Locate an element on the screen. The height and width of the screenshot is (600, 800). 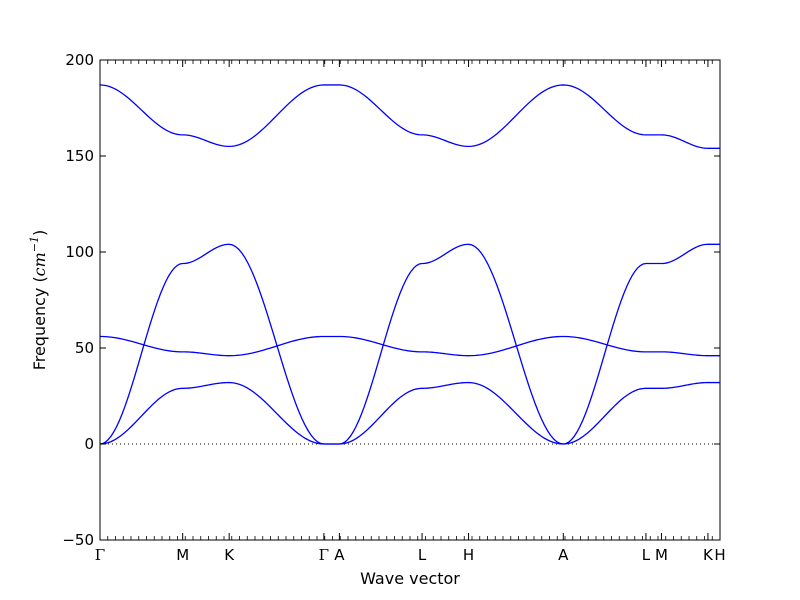
y-tick-label: 100 is located at coordinates (79, 252).